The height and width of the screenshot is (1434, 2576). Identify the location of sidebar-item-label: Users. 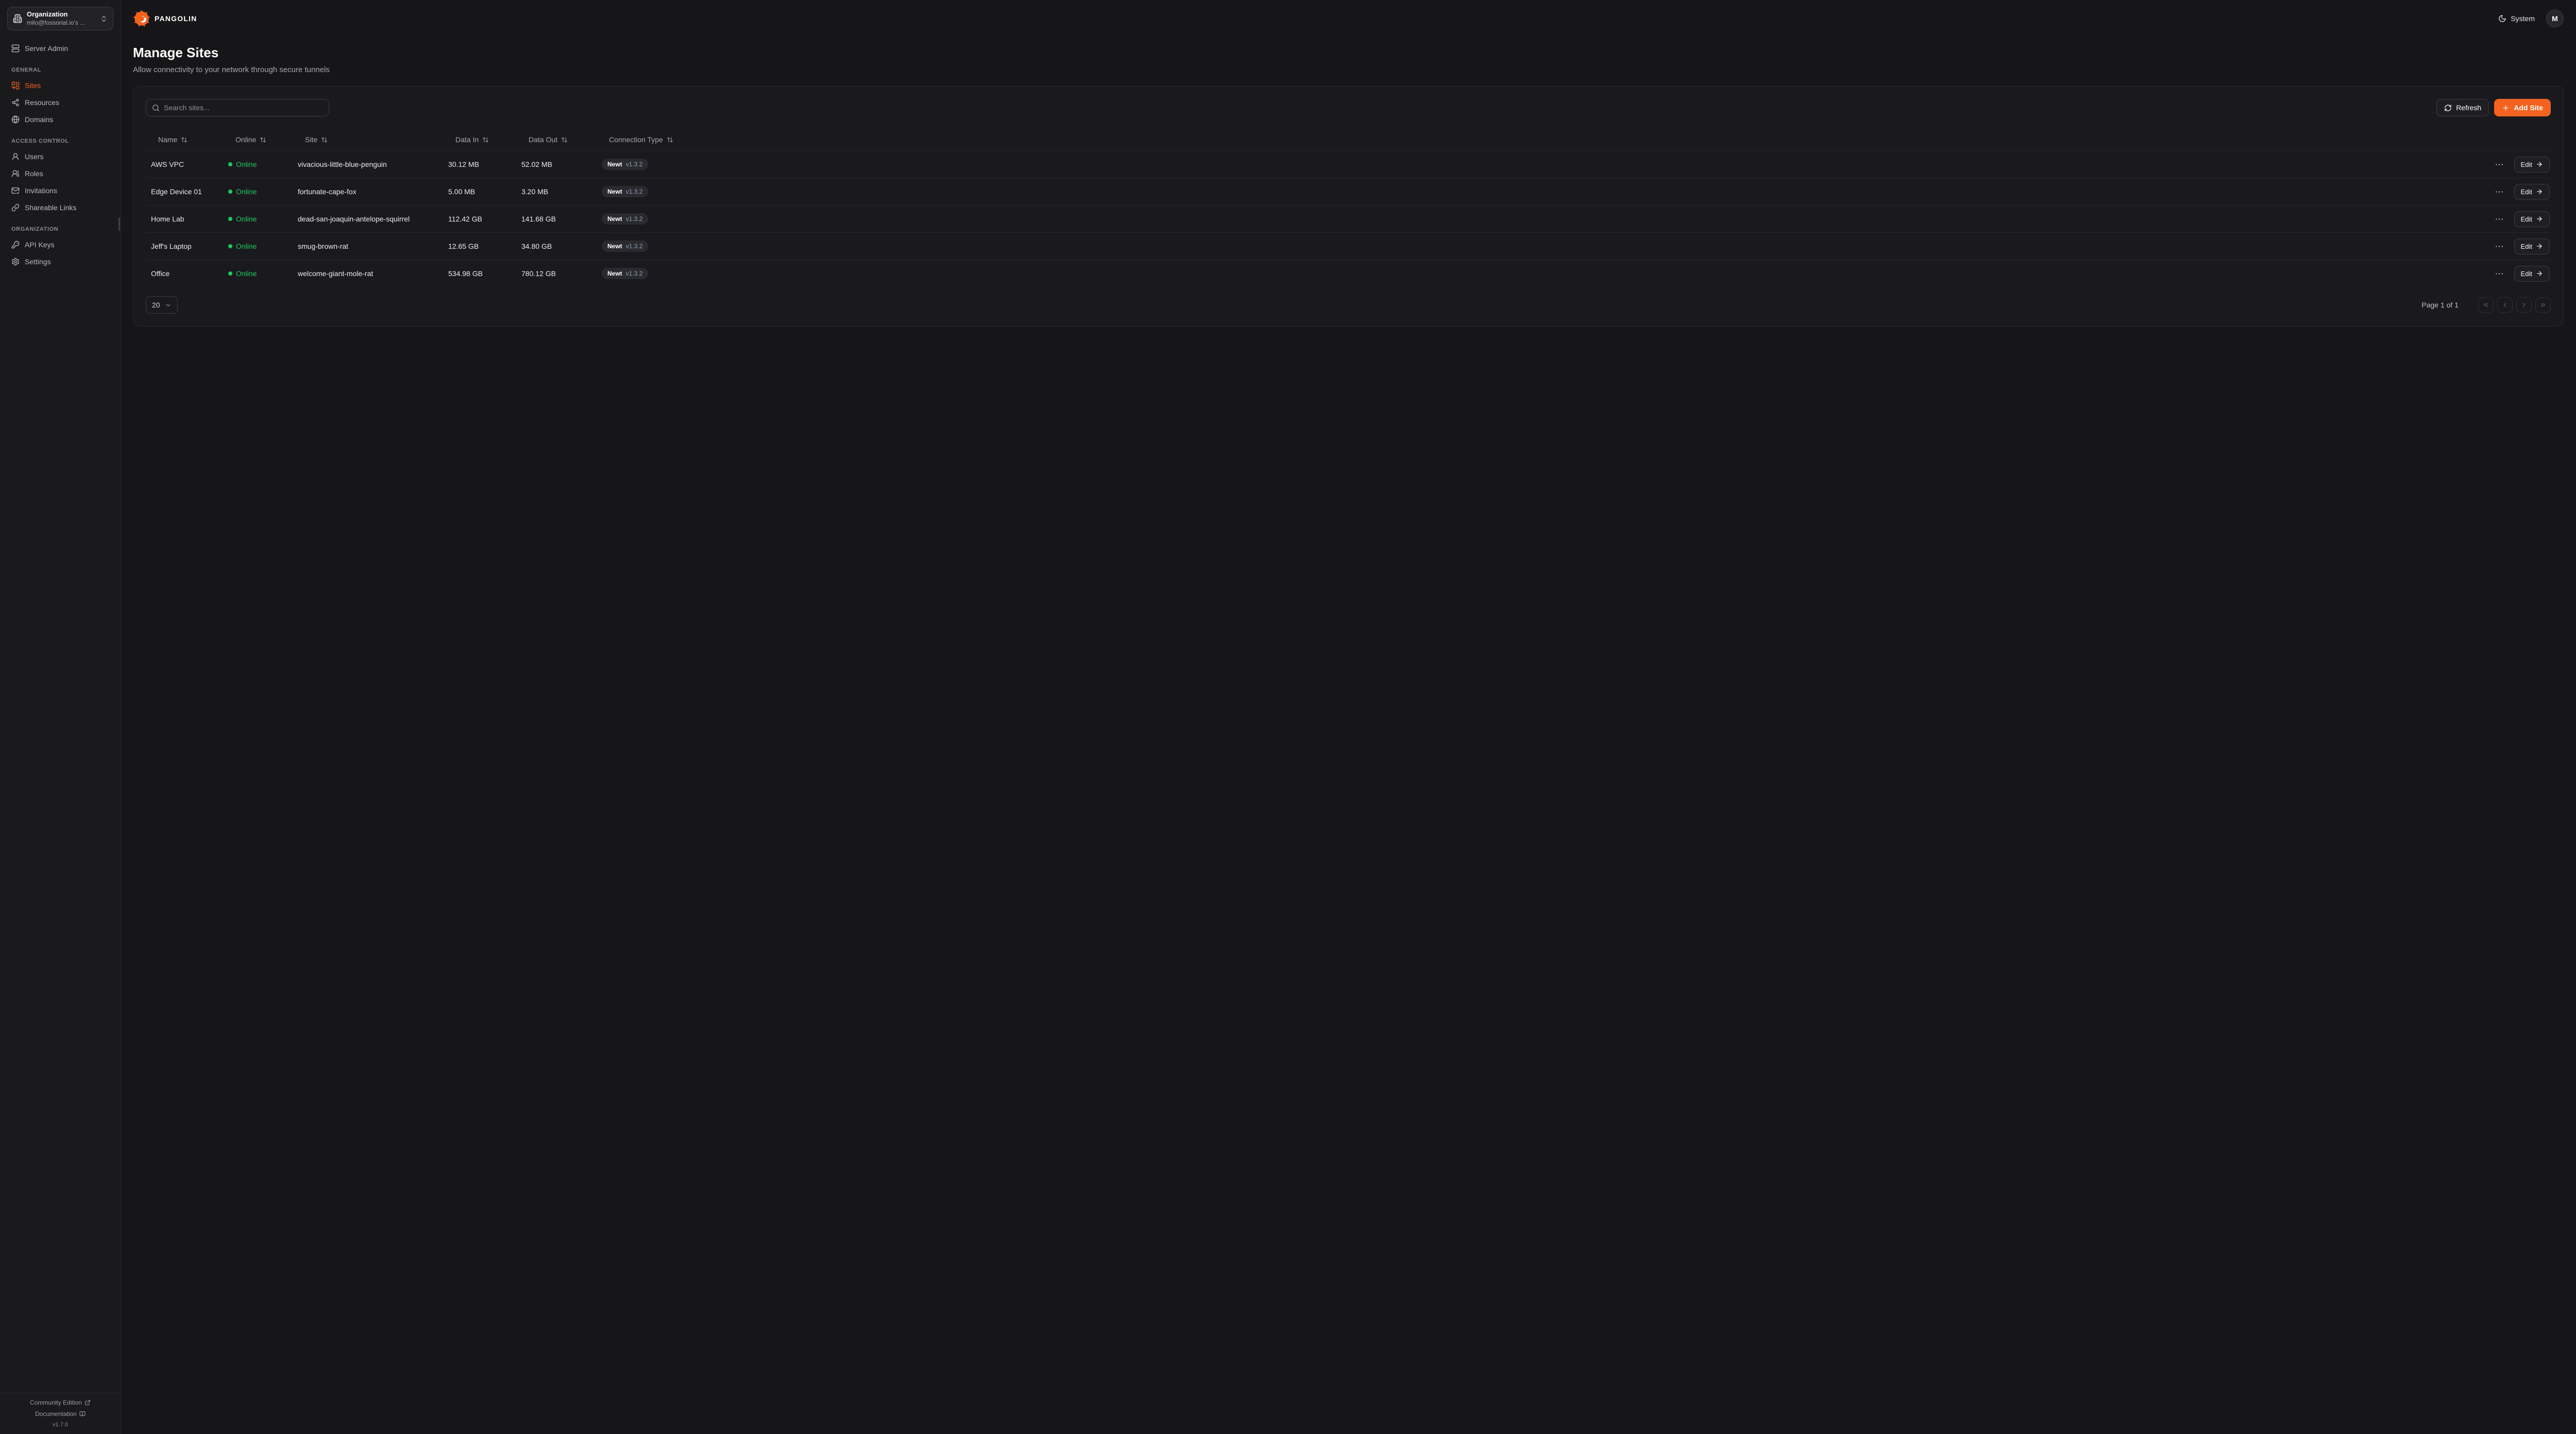
(35, 156).